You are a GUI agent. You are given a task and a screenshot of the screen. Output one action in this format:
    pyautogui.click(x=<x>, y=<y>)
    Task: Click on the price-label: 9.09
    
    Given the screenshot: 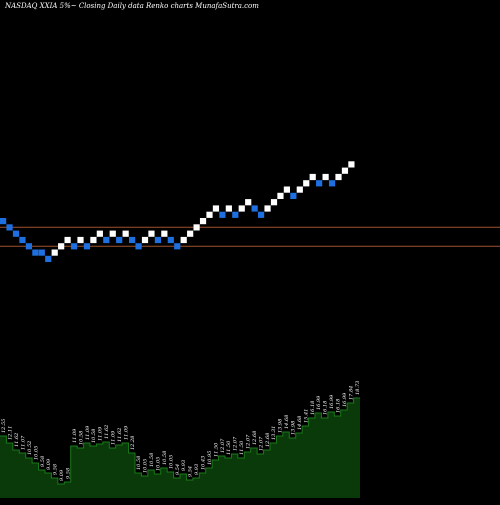 What is the action you would take?
    pyautogui.click(x=62, y=475)
    